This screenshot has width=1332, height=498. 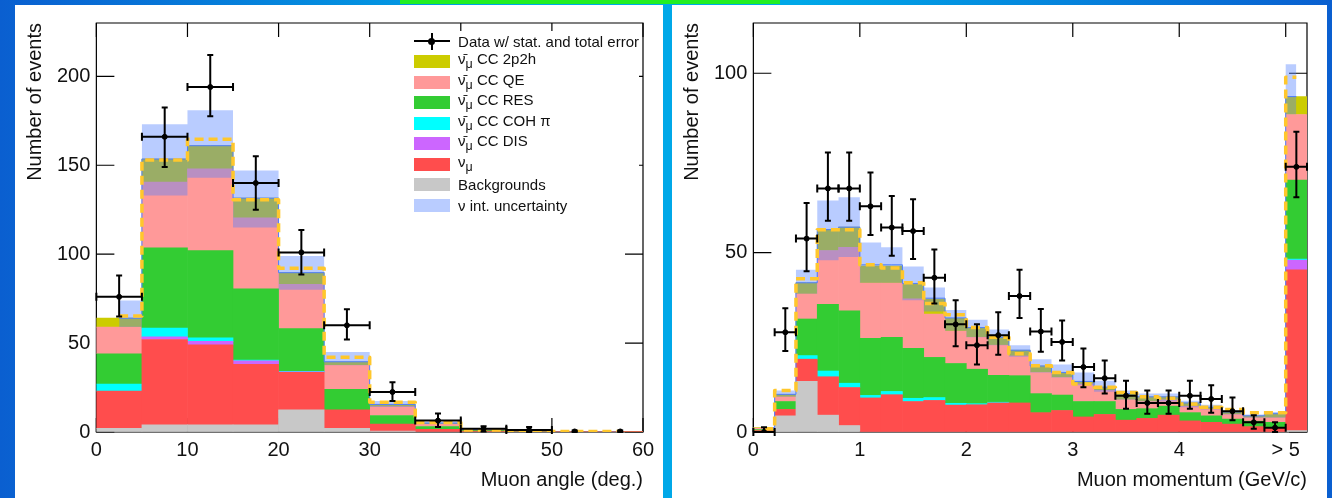 I want to click on legend-label: ν̄$_{μ}$ CC QE, so click(x=491, y=81).